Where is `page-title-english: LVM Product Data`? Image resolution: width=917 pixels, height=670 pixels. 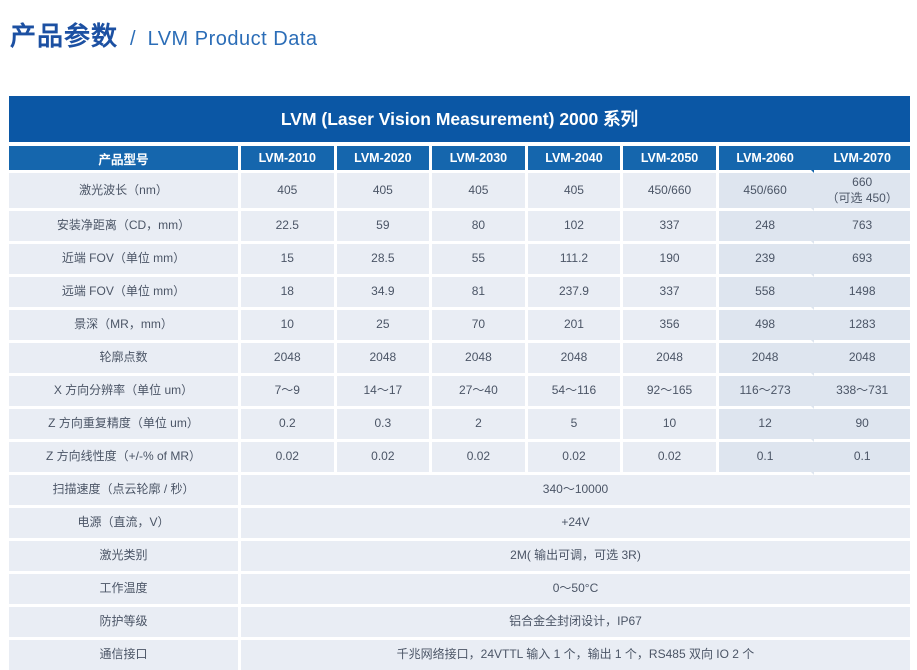 page-title-english: LVM Product Data is located at coordinates (232, 39).